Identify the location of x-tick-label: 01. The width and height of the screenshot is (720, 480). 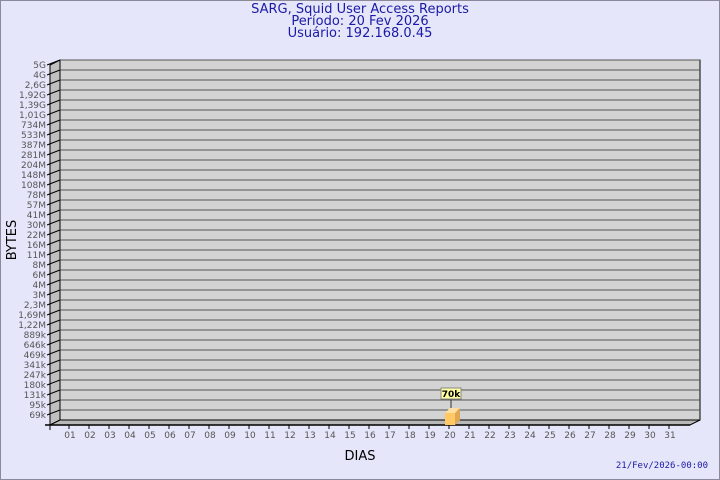
(69, 436).